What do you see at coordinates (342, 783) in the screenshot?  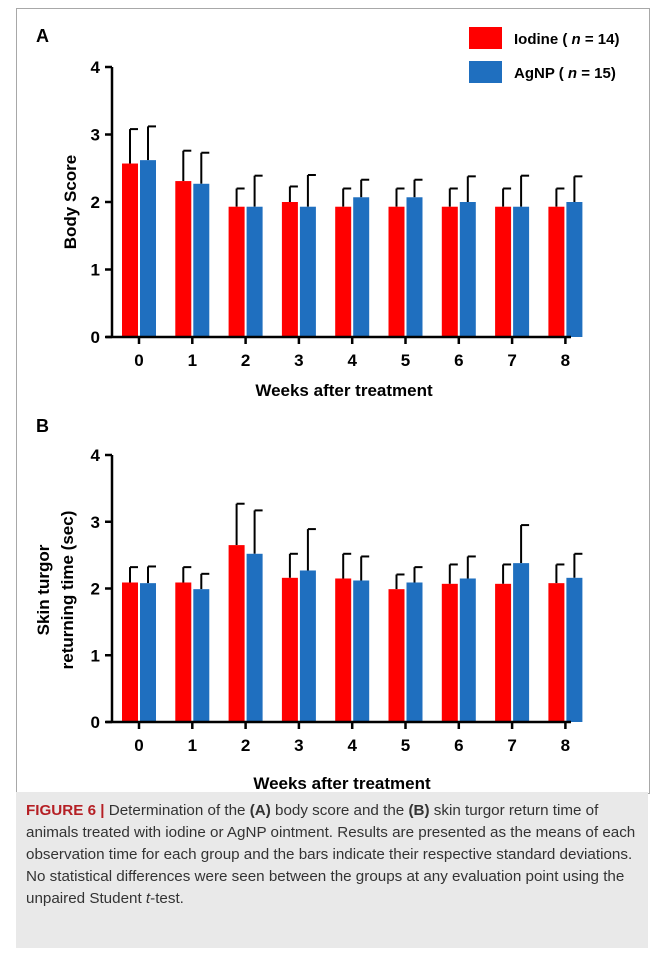 I see `panel-b-xlabel: Weeks after treatment` at bounding box center [342, 783].